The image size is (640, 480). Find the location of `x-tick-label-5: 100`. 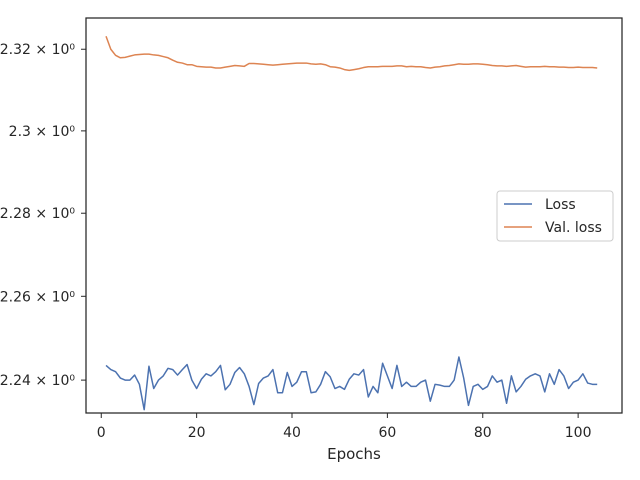

x-tick-label-5: 100 is located at coordinates (578, 433).